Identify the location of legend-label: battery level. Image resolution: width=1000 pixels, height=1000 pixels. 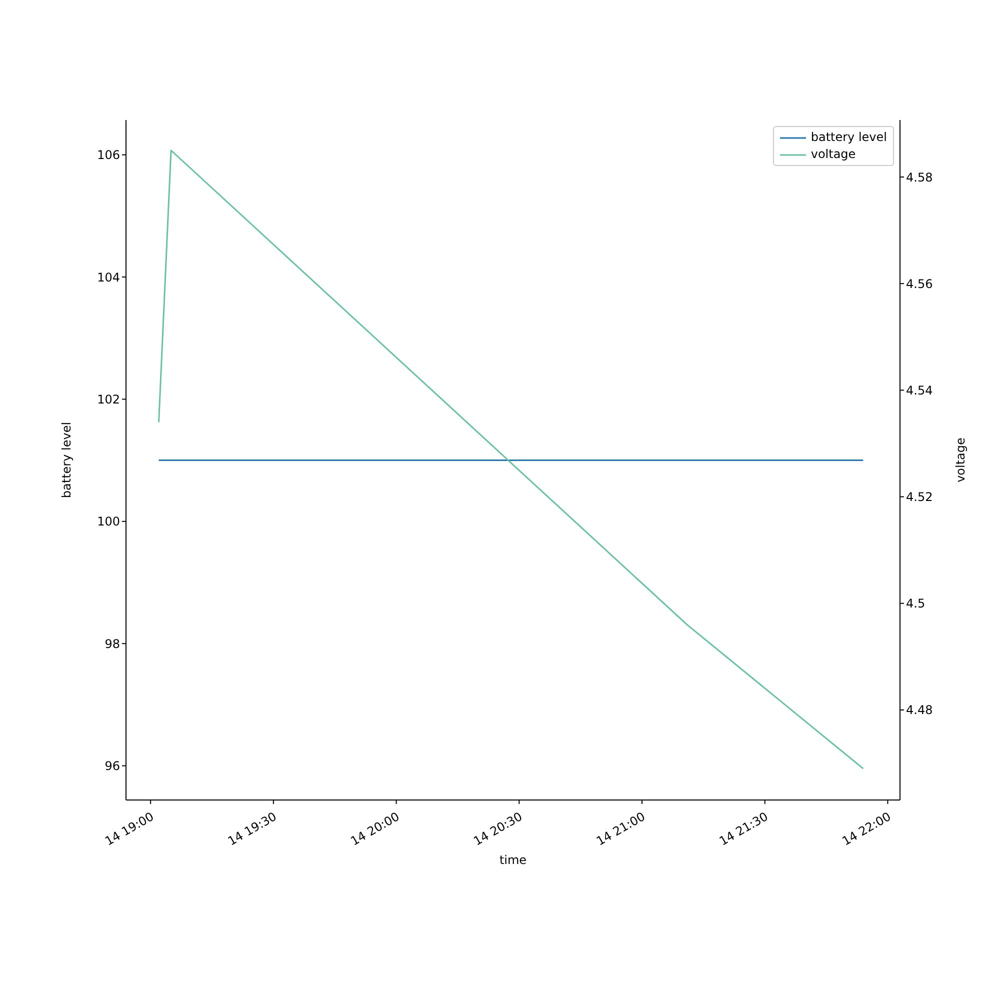
(848, 137).